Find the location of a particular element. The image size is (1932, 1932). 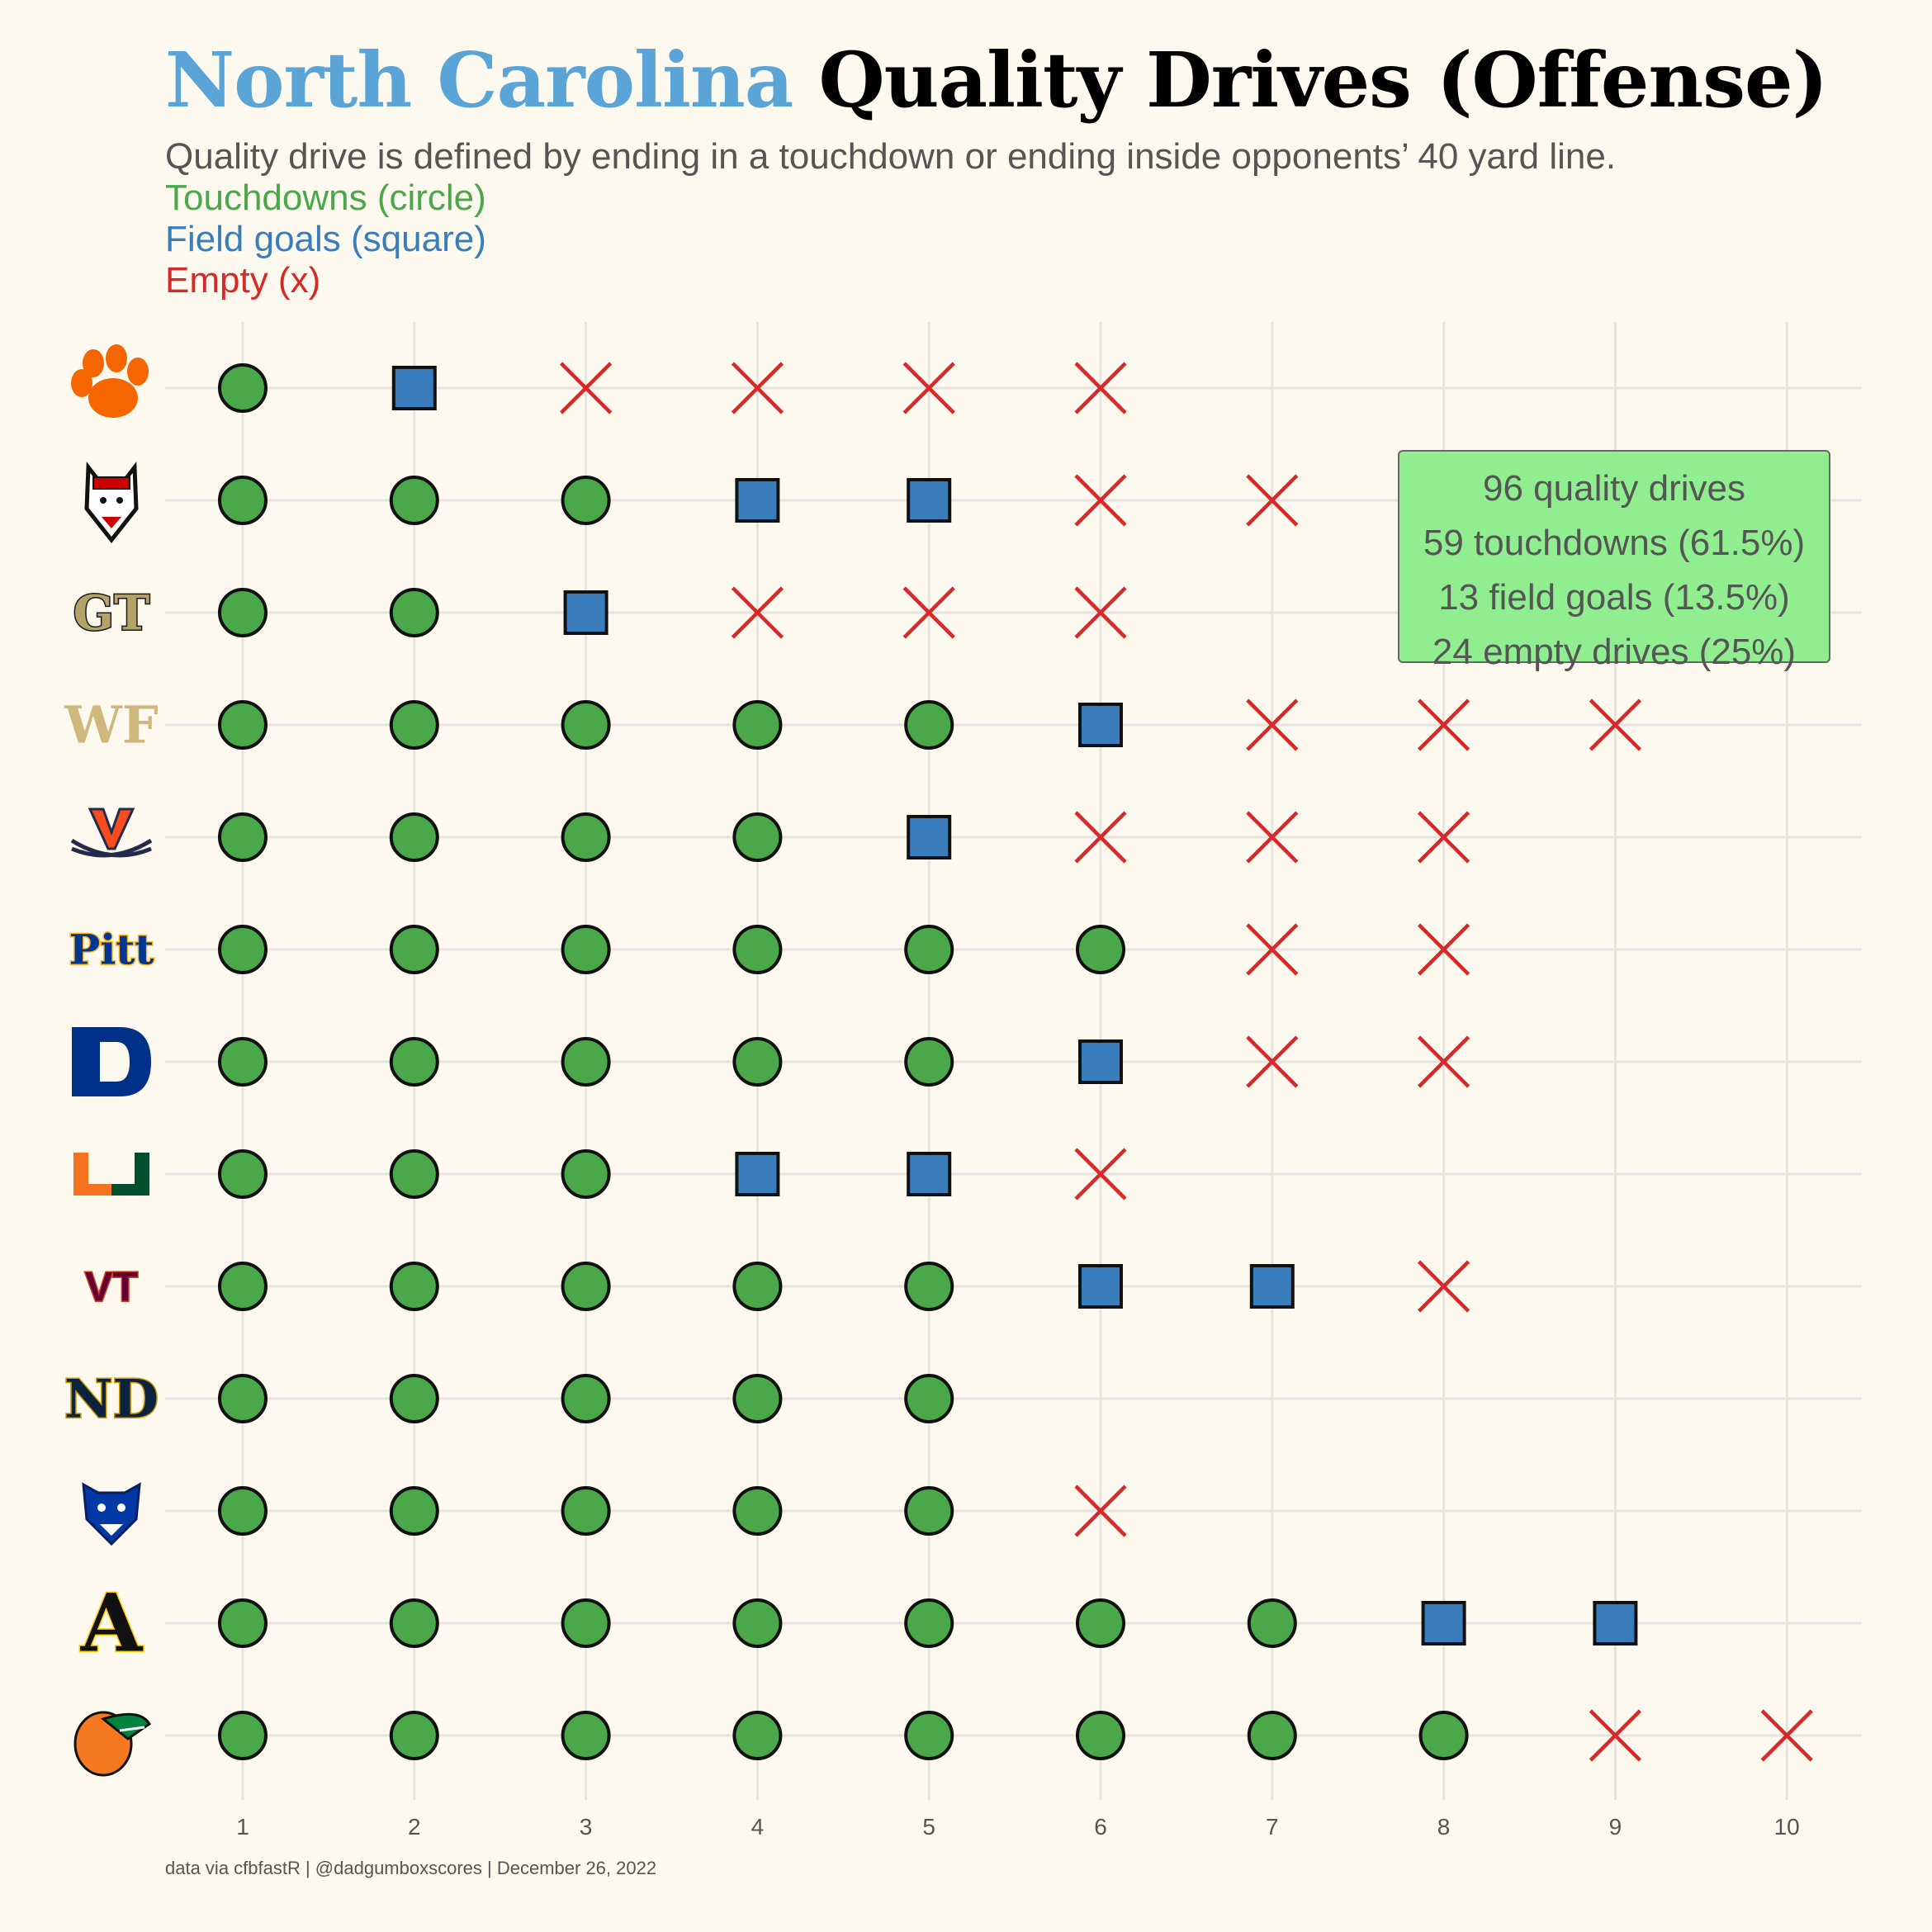

virginia-v-sabres-logo-icon is located at coordinates (111, 832).